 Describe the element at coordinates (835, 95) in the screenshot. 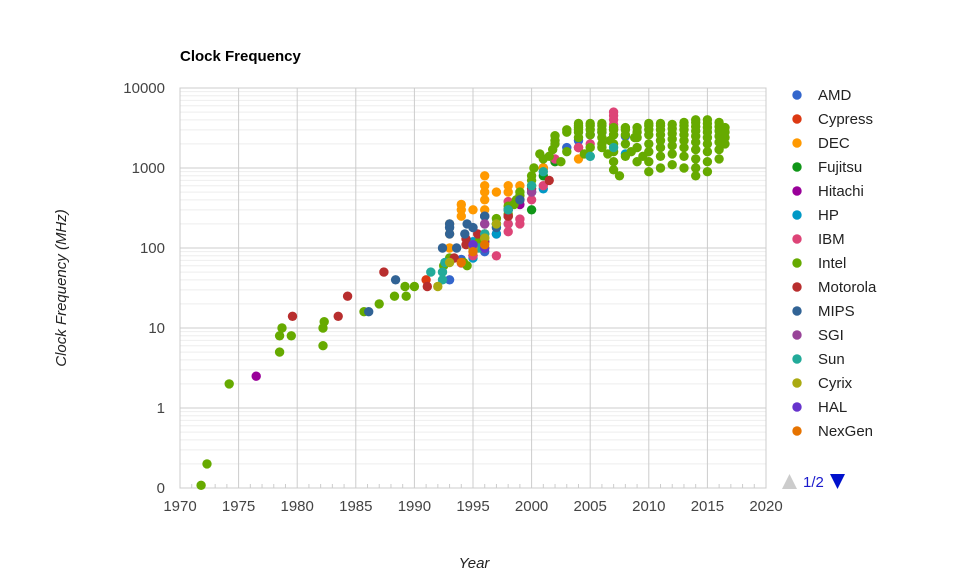

I see `legend-label: AMD` at that location.